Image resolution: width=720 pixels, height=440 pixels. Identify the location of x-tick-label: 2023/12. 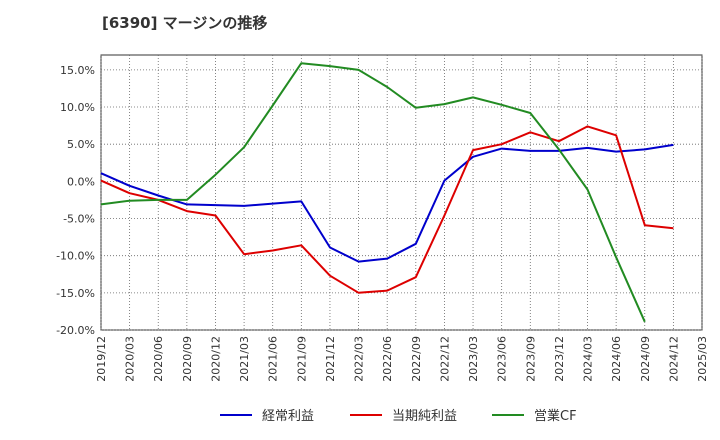
(559, 359).